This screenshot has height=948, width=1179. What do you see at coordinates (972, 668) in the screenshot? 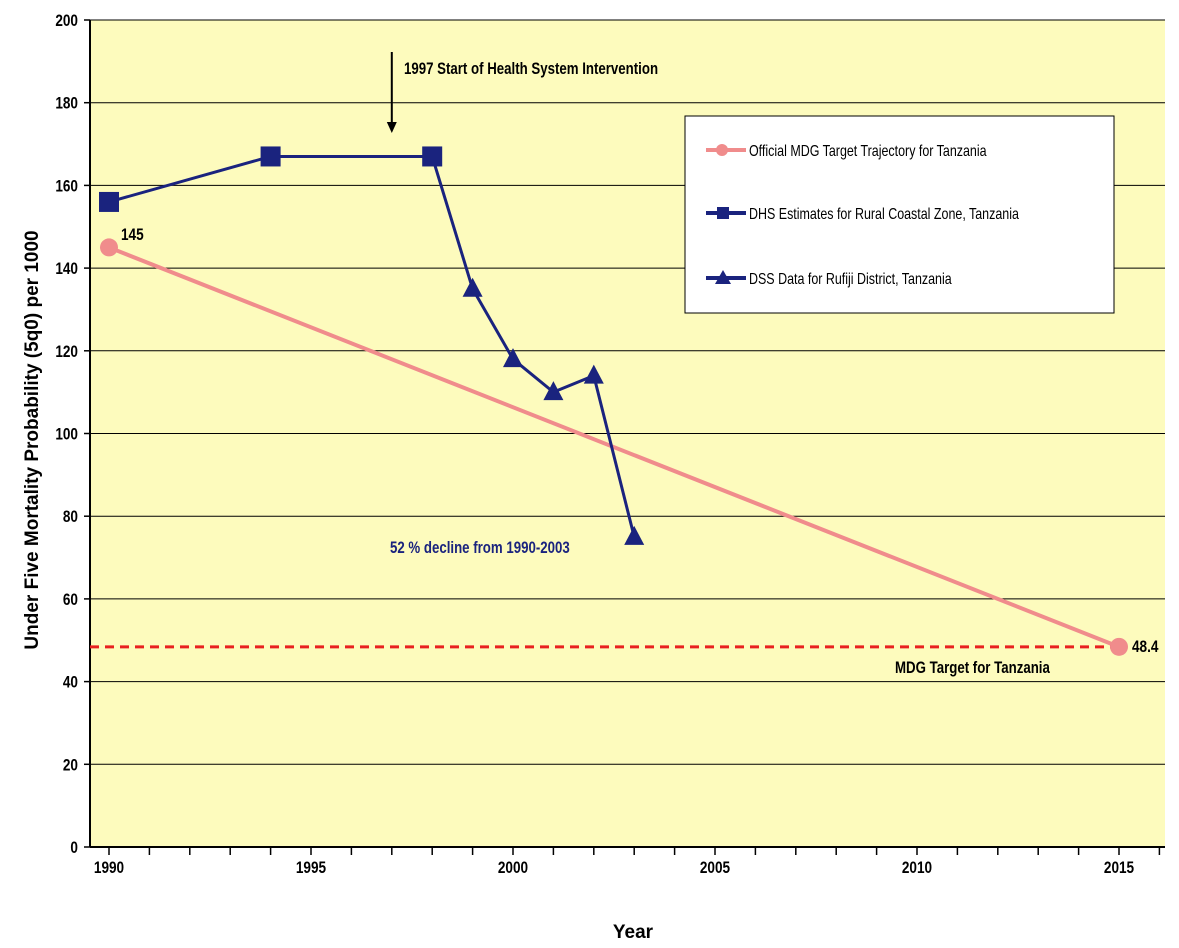
I see `reference-line-label: MDG Target for Tanzania` at bounding box center [972, 668].